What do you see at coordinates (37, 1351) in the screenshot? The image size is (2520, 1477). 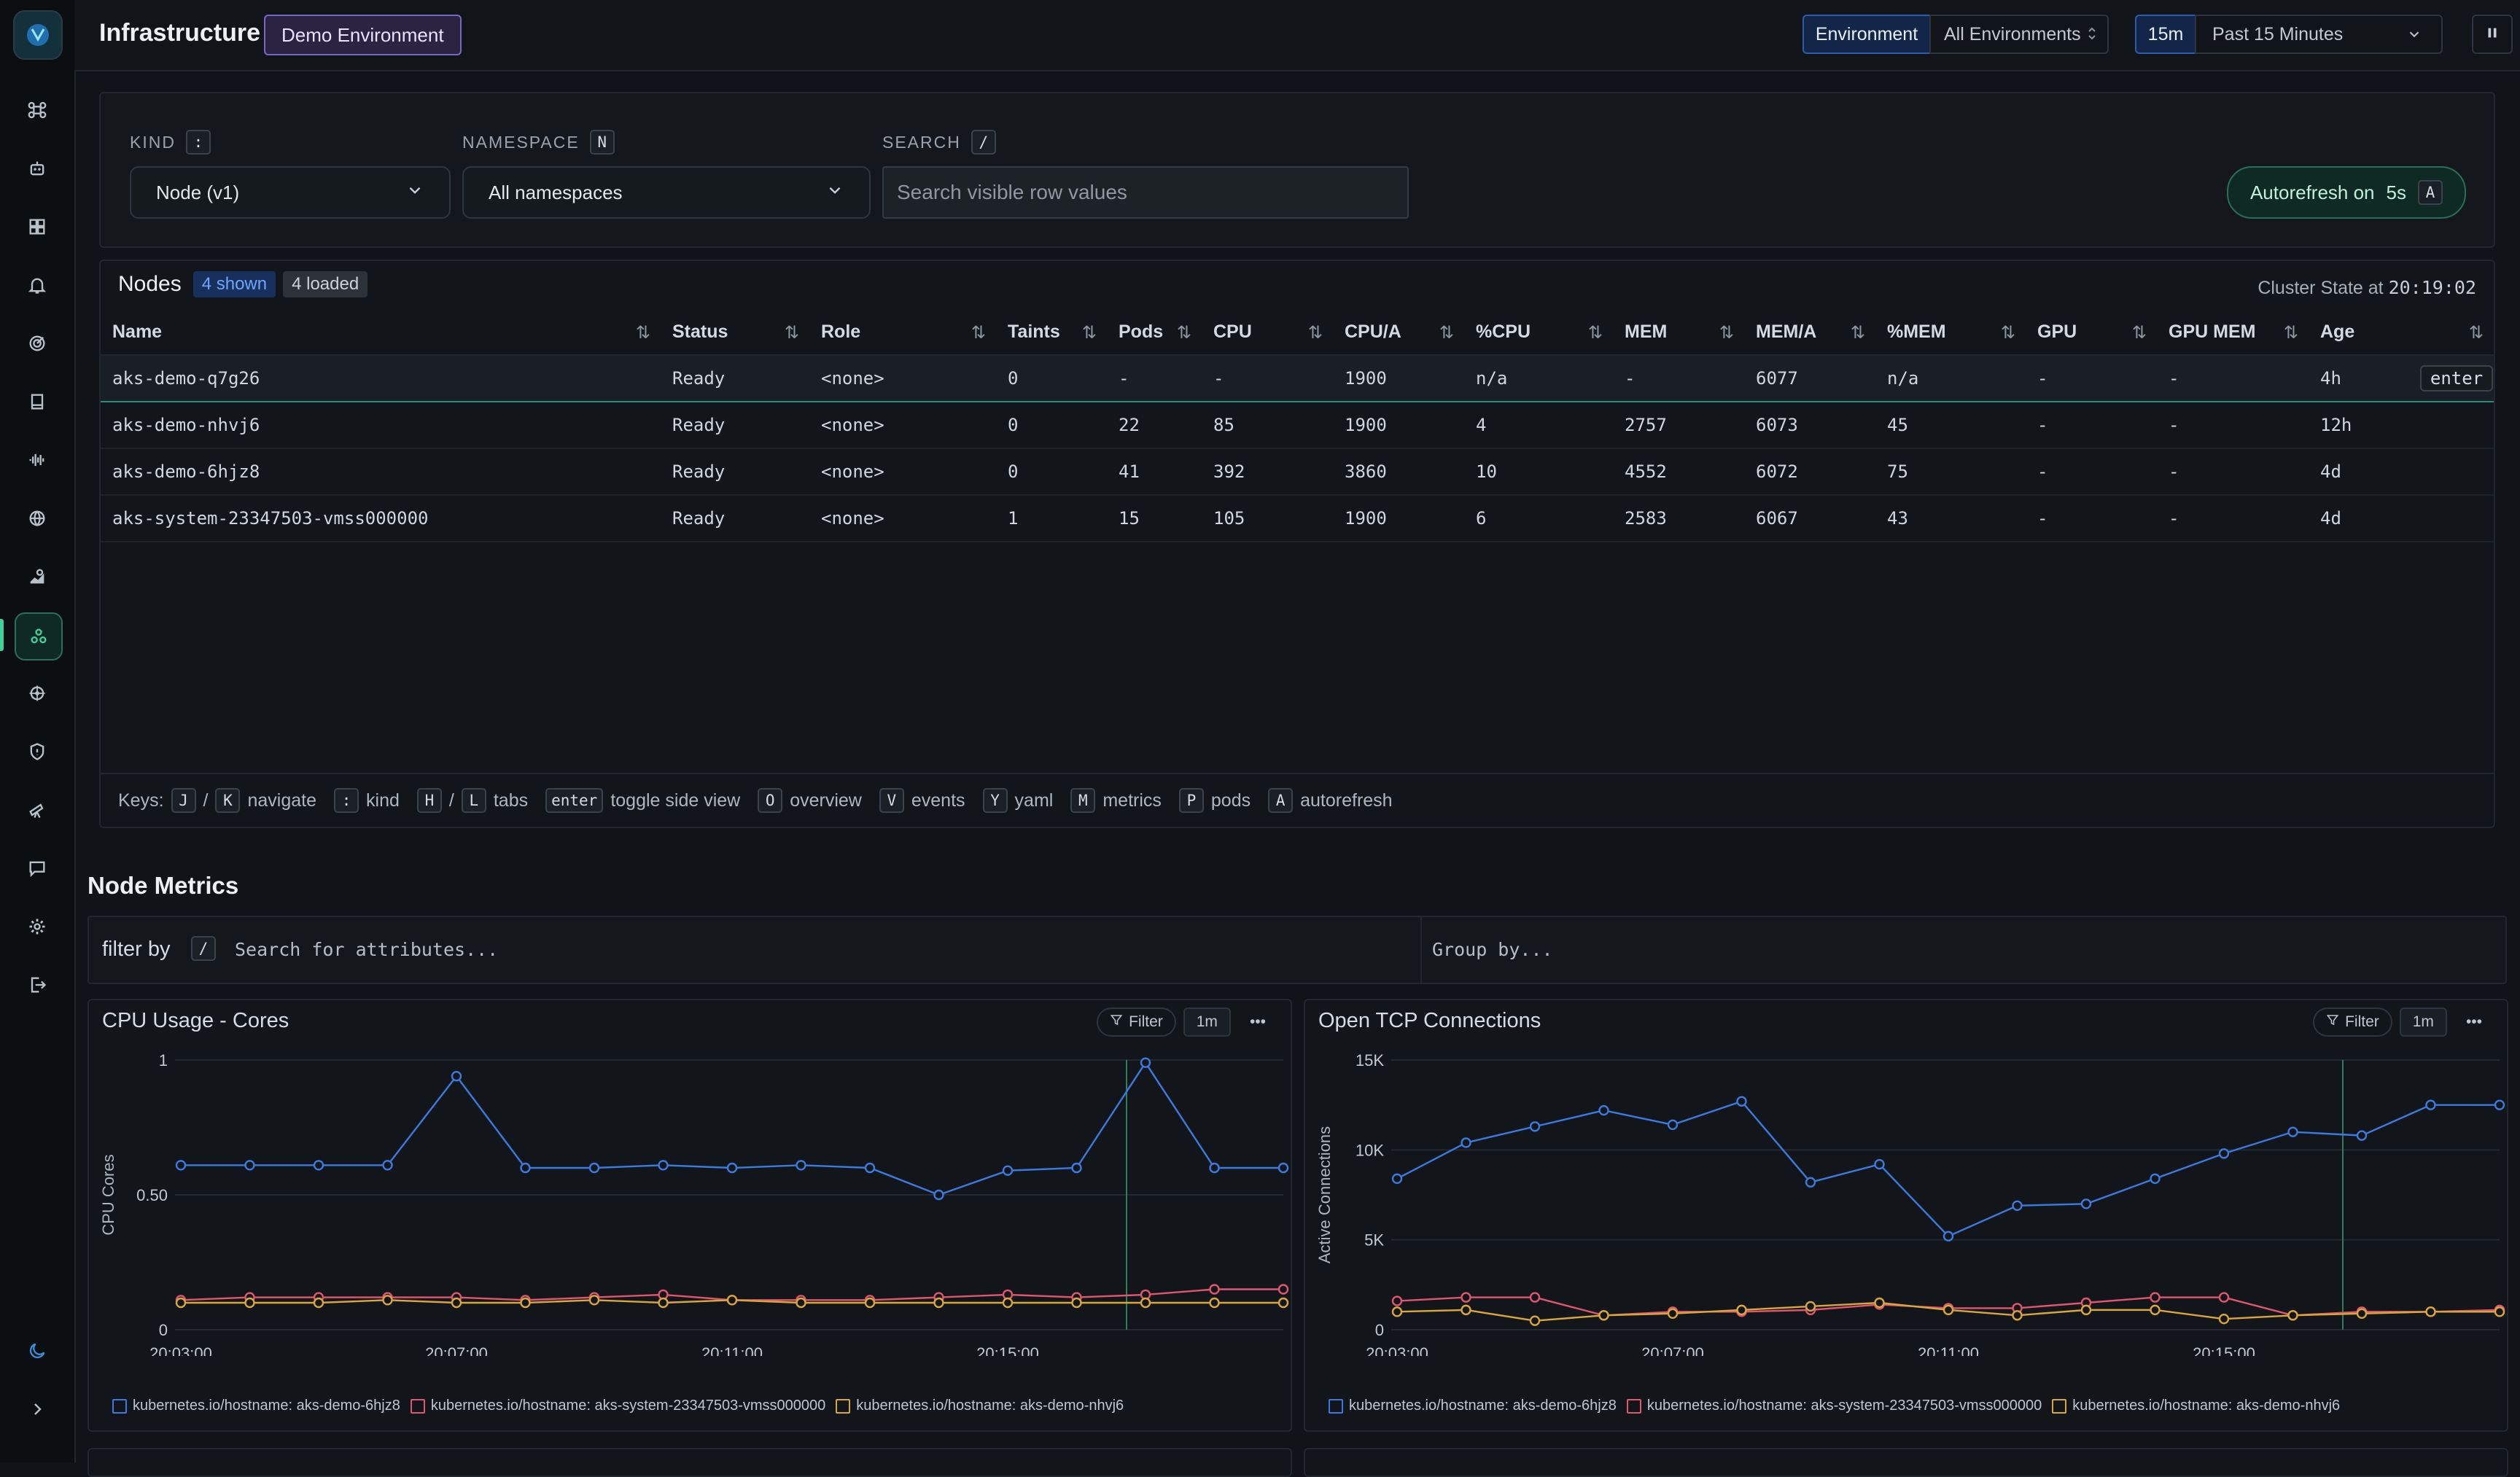 I see `moon-icon` at bounding box center [37, 1351].